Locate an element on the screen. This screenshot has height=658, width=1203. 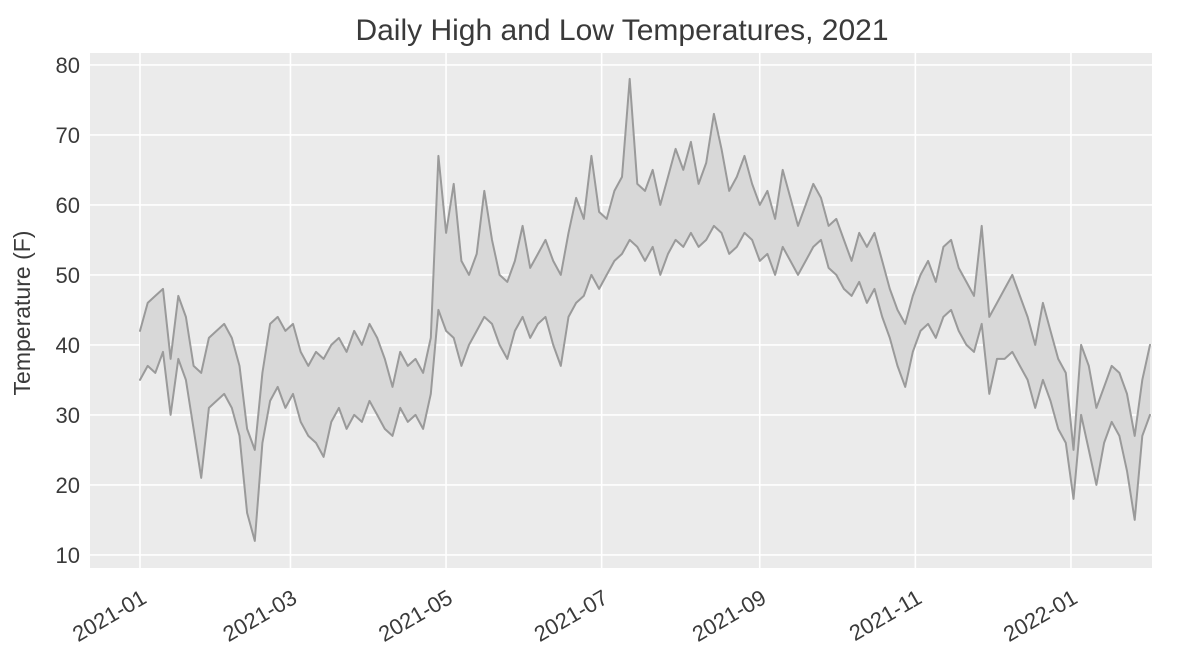
x-tick-label: 2021-01 is located at coordinates (109, 616).